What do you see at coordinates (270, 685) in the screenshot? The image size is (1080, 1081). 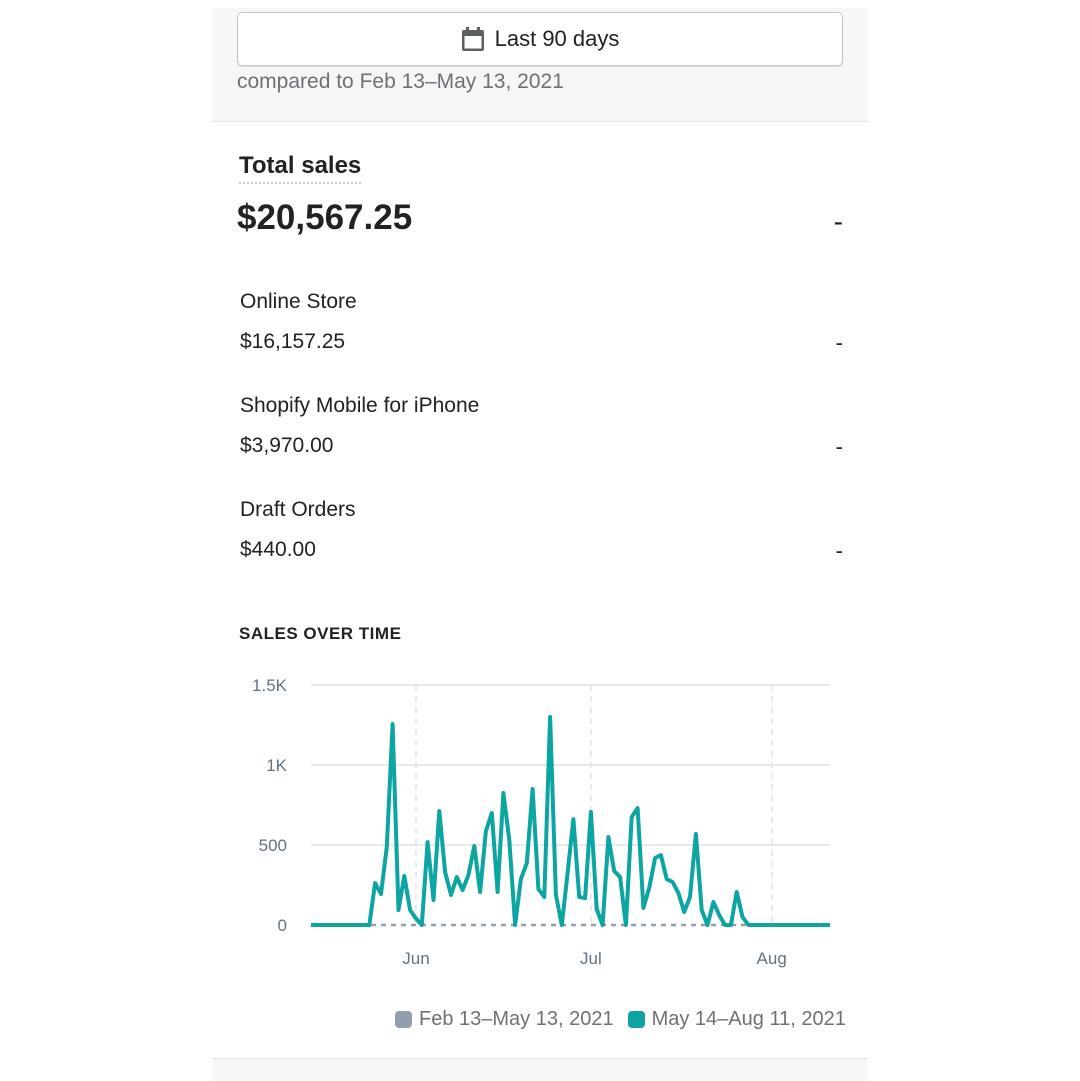 I see `y-tick-label: 1.5K` at bounding box center [270, 685].